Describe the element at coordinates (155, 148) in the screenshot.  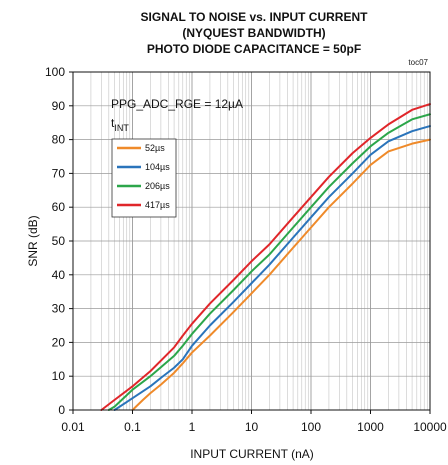
I see `legend-label-1: 52µs` at that location.